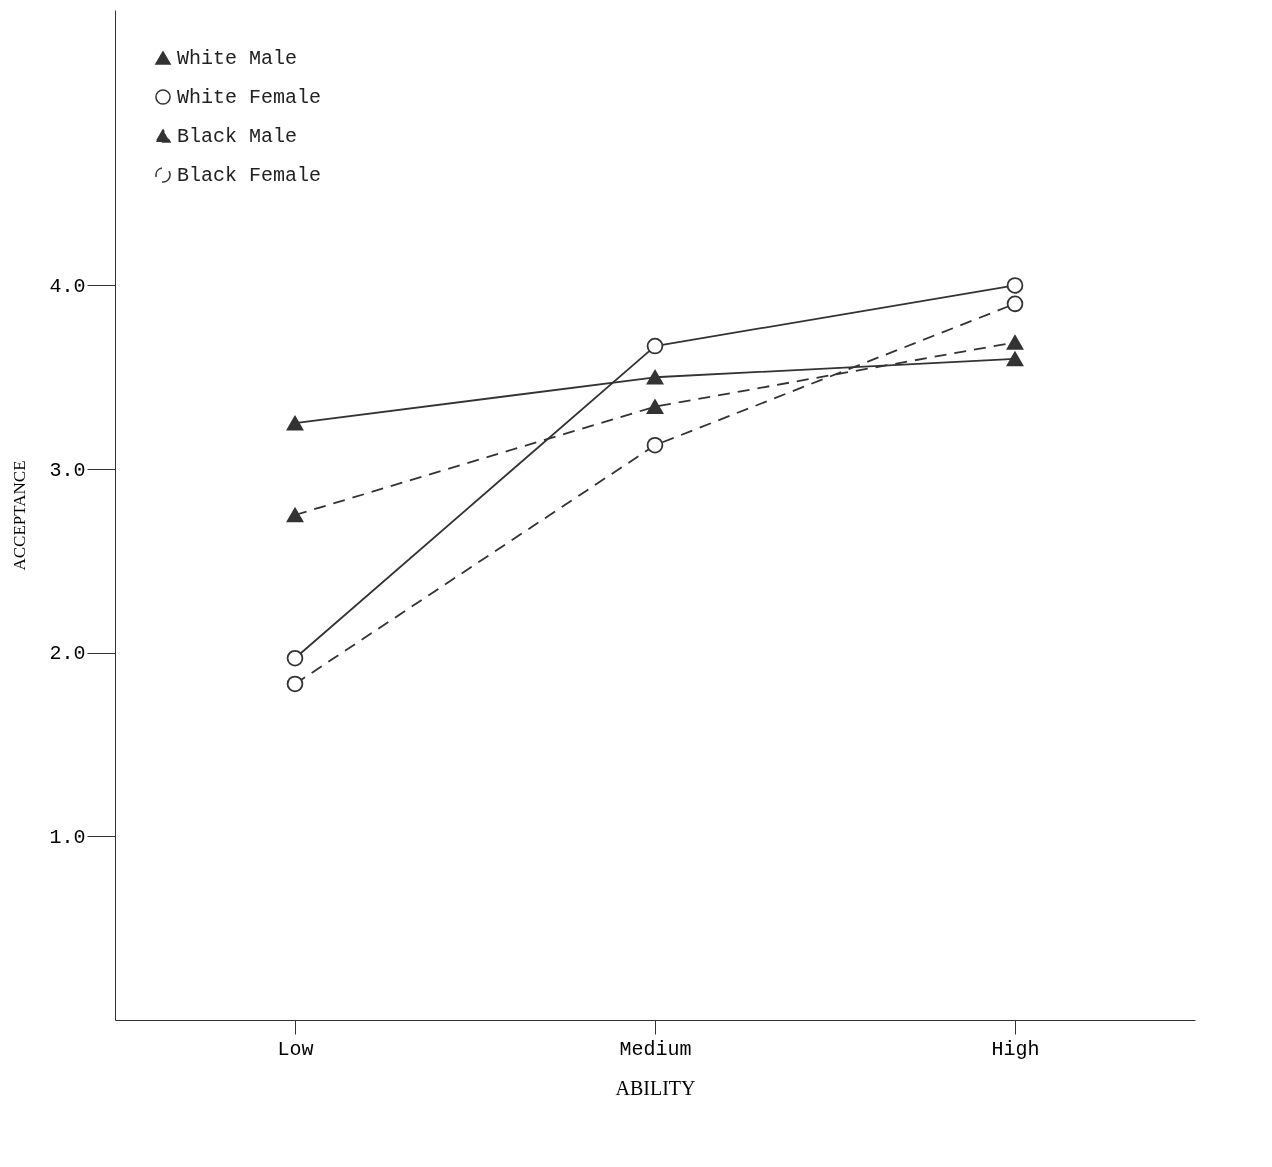 This screenshot has height=1167, width=1272. Describe the element at coordinates (295, 1049) in the screenshot. I see `x-tick-label: Low` at that location.